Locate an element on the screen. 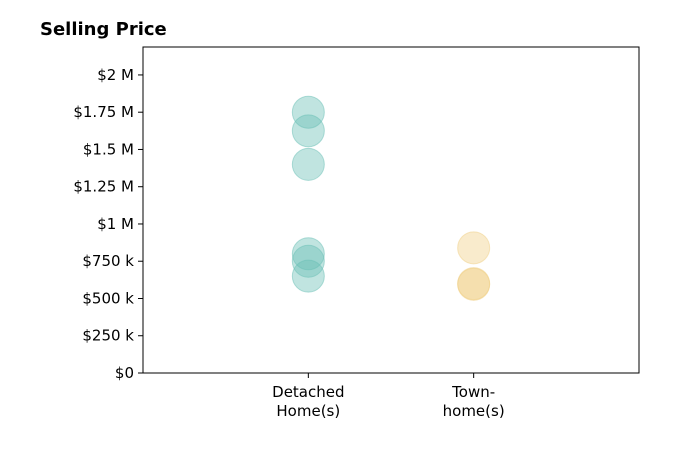  x-tick-label-line: Detached is located at coordinates (308, 392).